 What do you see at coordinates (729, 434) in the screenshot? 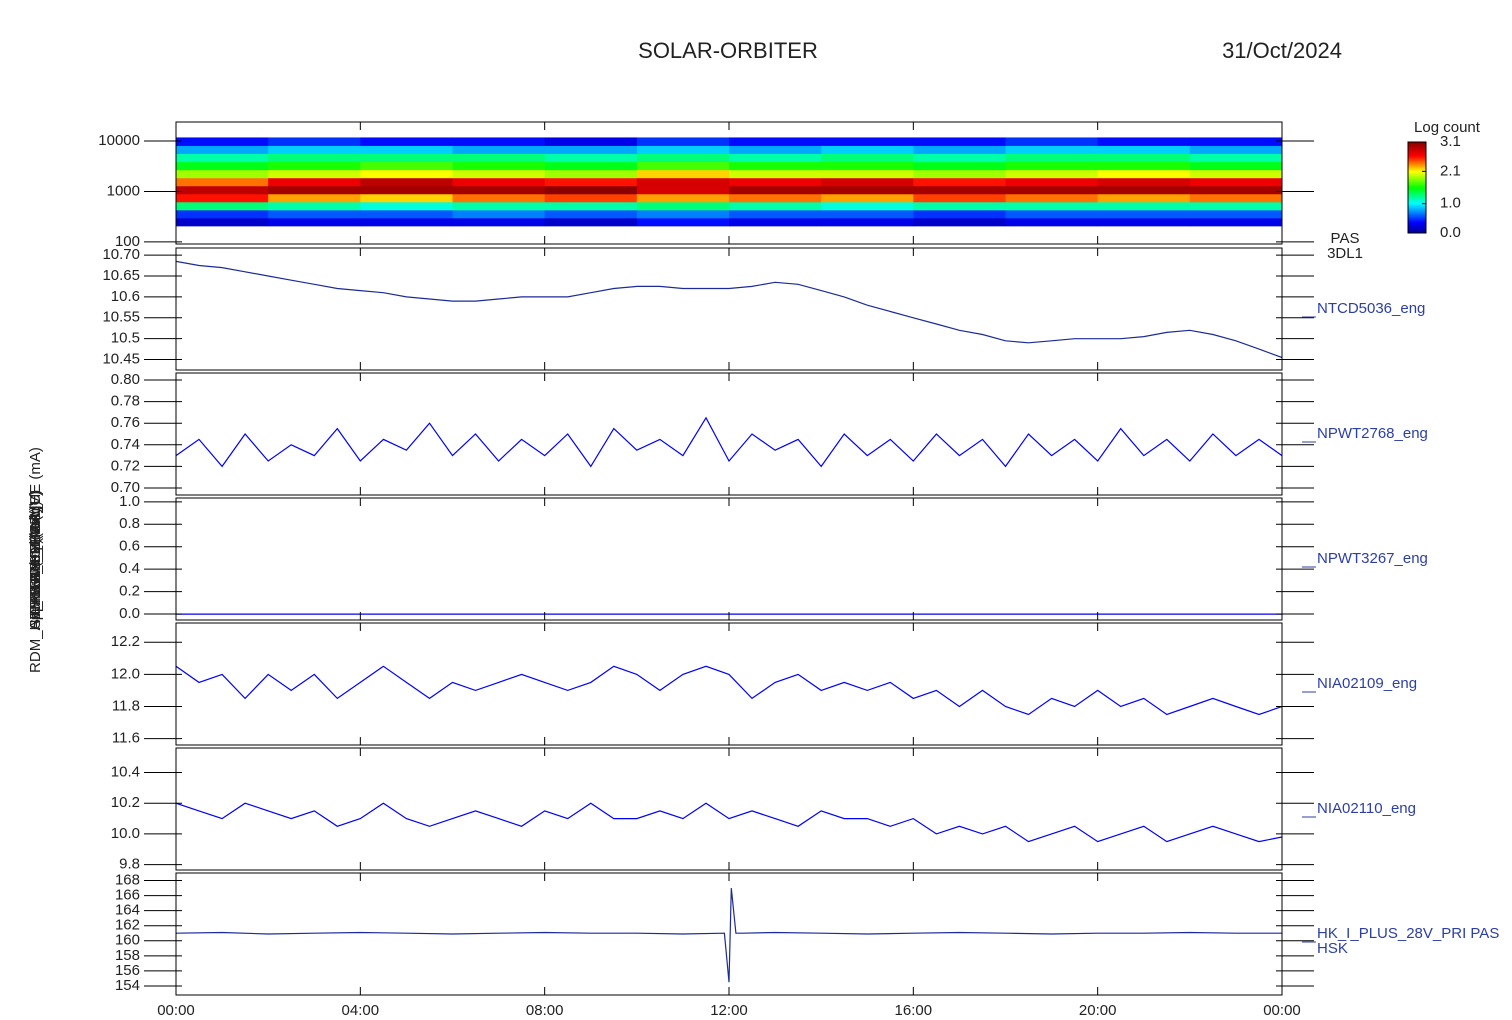
I see `panel-frame` at bounding box center [729, 434].